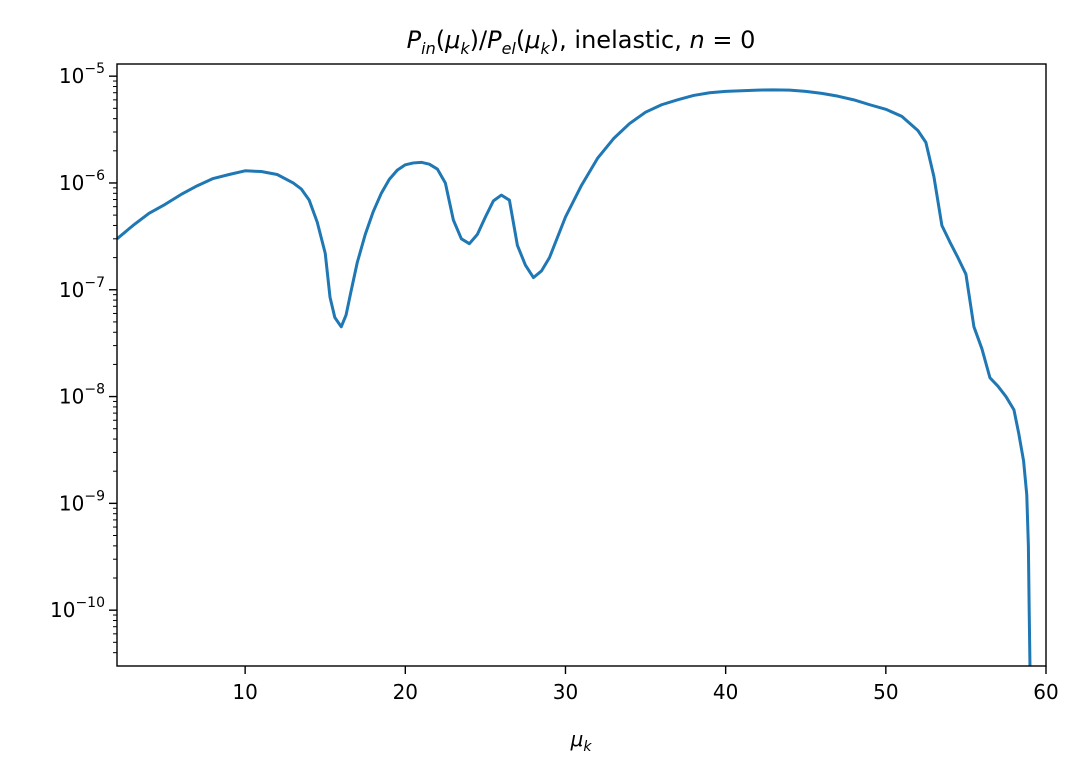 This screenshot has height=775, width=1084. What do you see at coordinates (565, 692) in the screenshot?
I see `x-tick-label: 30` at bounding box center [565, 692].